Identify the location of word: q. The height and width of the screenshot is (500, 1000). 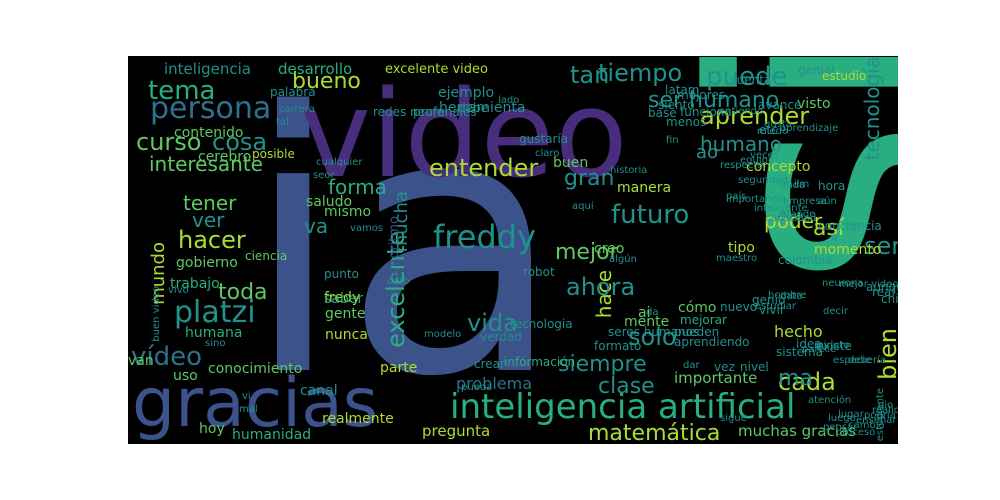
(834, 237).